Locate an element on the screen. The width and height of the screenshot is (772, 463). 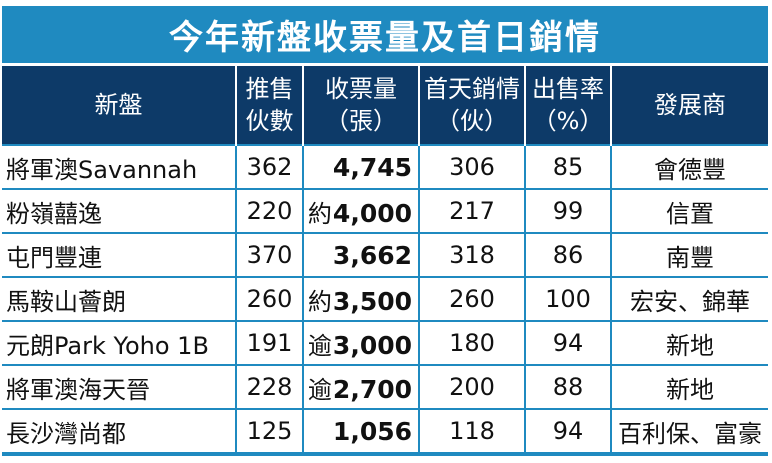
cell-sell-rate: 88 is located at coordinates (567, 386).